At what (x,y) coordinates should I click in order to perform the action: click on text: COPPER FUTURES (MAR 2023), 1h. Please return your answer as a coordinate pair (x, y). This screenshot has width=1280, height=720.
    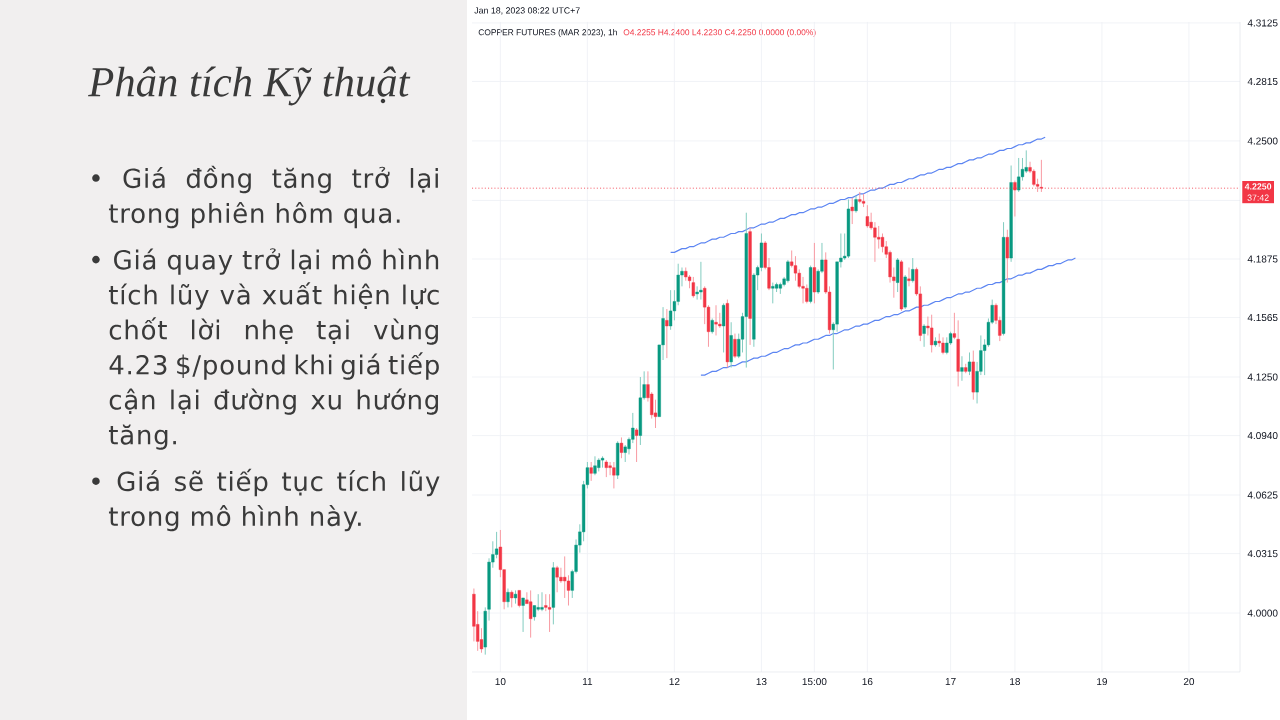
    Looking at the image, I should click on (547, 33).